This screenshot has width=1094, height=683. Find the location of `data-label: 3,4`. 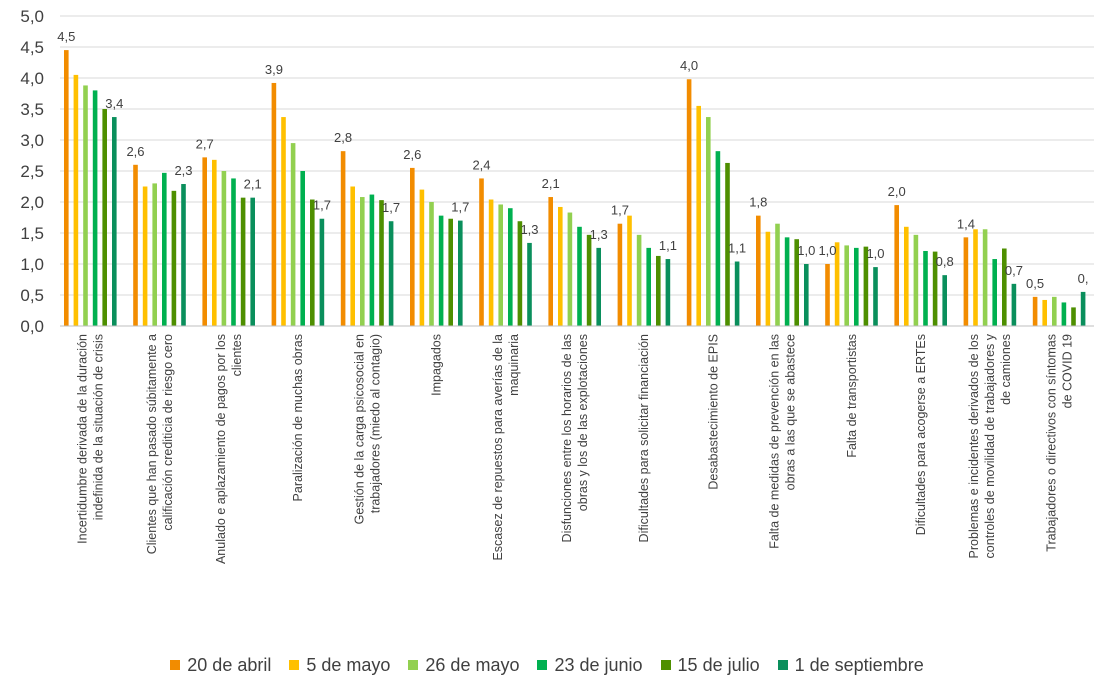

data-label: 3,4 is located at coordinates (114, 103).